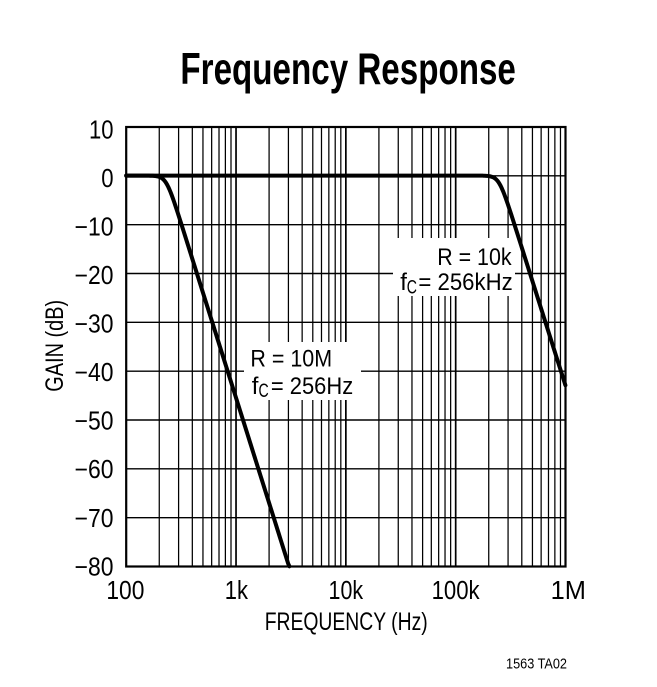 The width and height of the screenshot is (657, 687). I want to click on svg-text: −20, so click(94, 276).